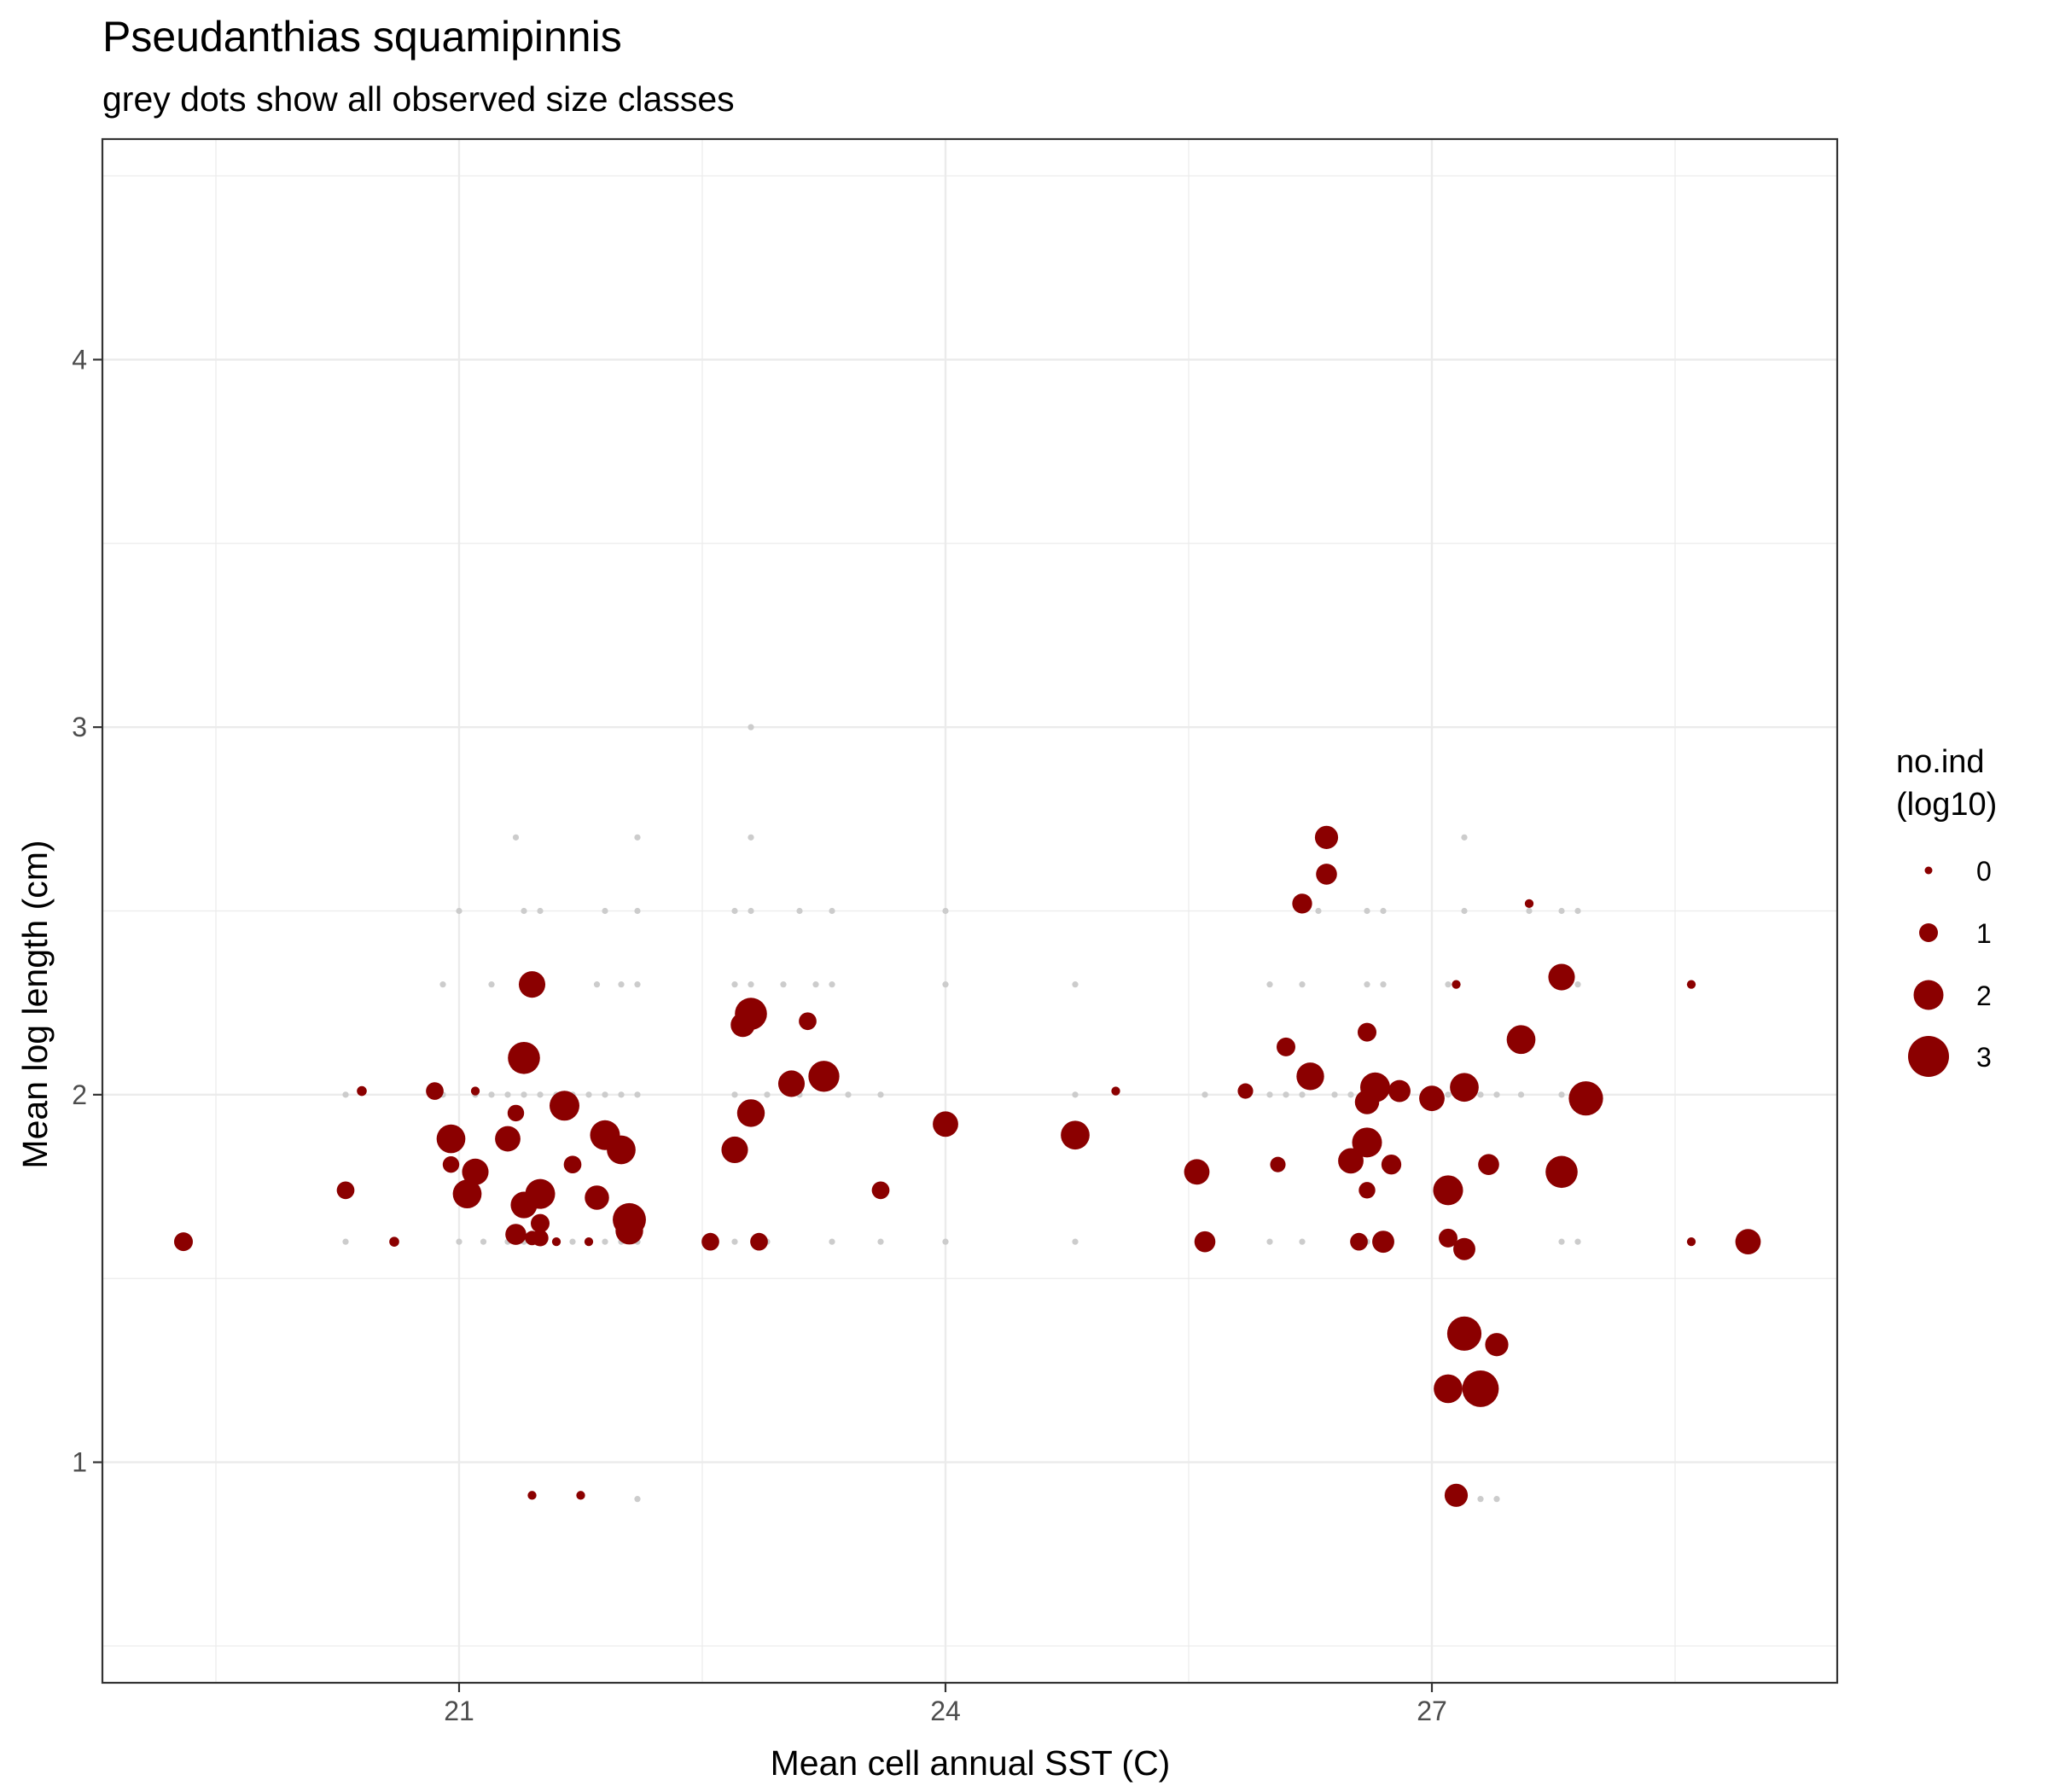 Image resolution: width=2048 pixels, height=1792 pixels. Describe the element at coordinates (79, 1462) in the screenshot. I see `y-tick-label: 1` at that location.